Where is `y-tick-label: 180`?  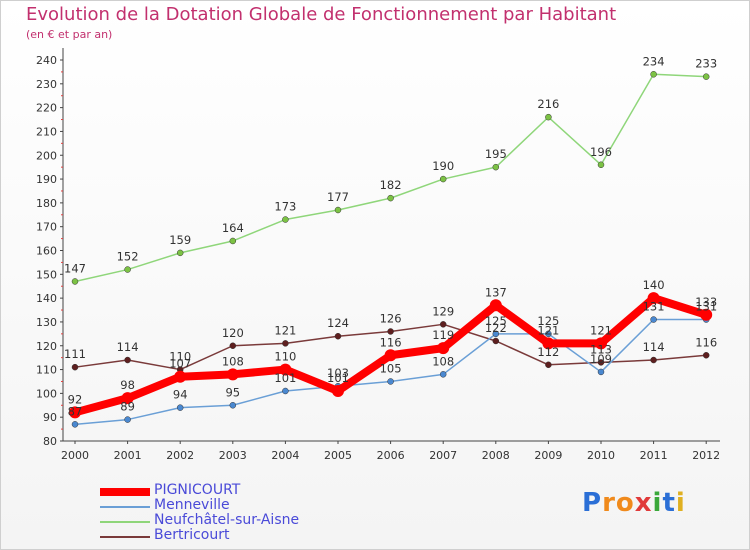
y-tick-label: 180 is located at coordinates (46, 203).